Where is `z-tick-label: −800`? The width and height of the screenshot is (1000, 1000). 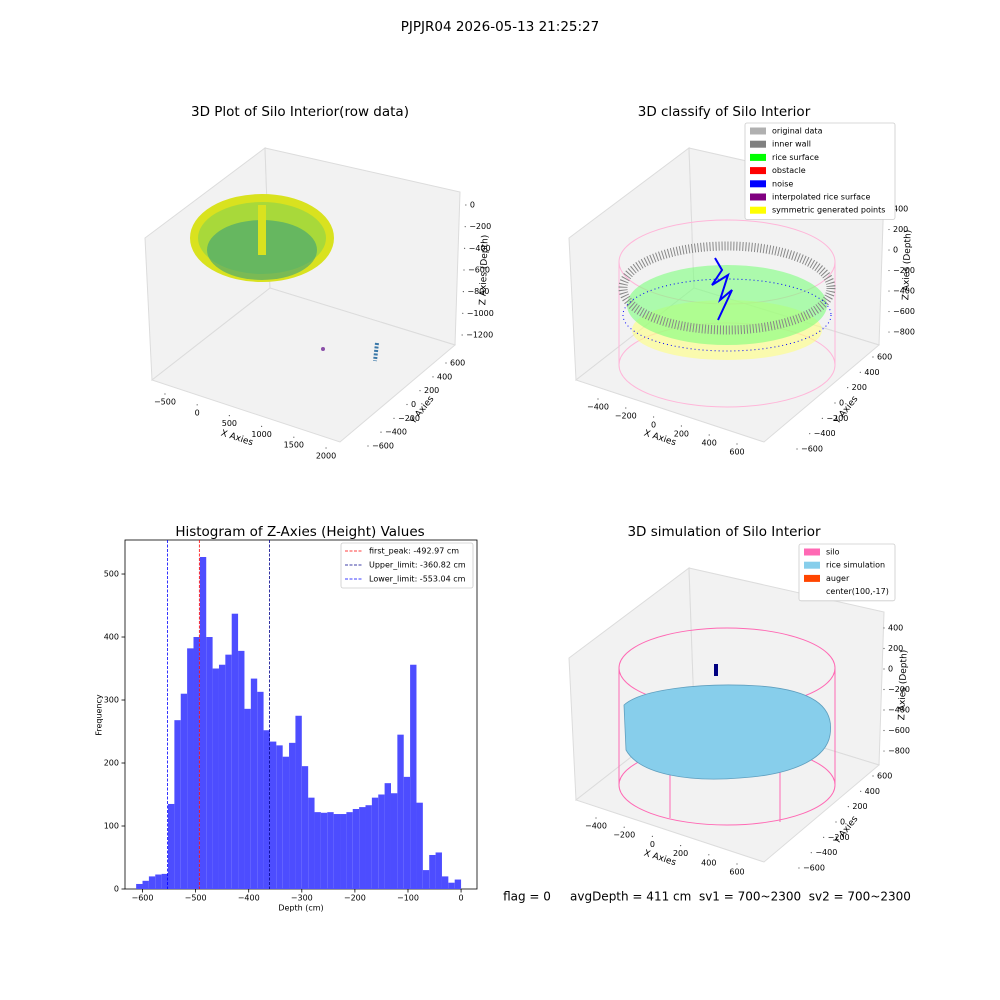 z-tick-label: −800 is located at coordinates (899, 751).